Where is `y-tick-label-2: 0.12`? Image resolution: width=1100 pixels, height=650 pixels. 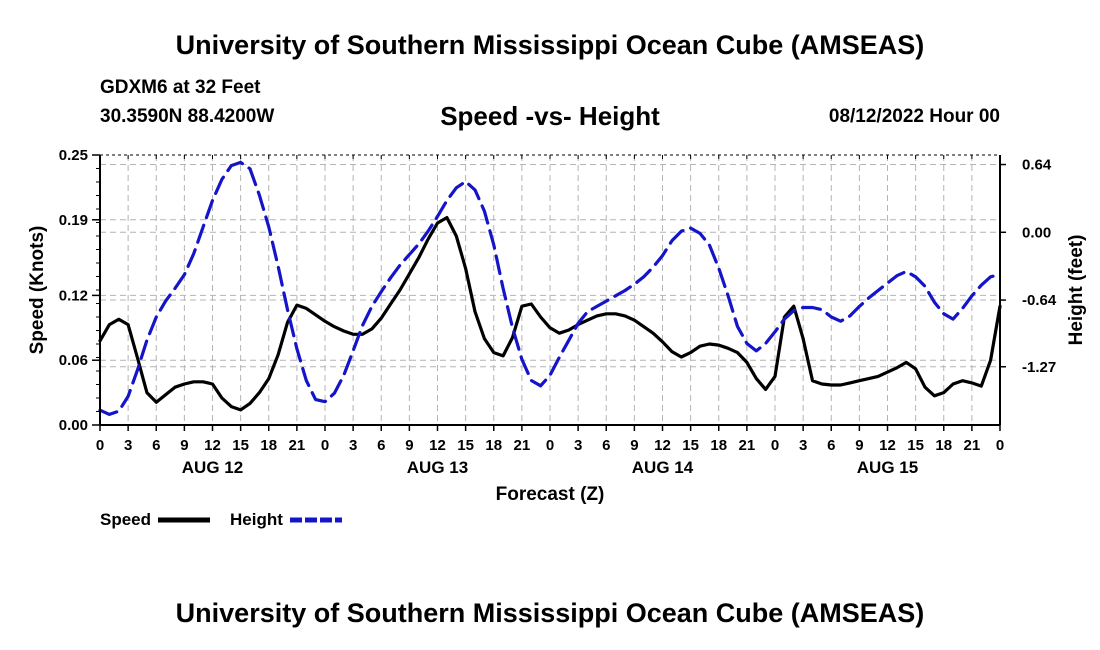
y-tick-label-2: 0.12 is located at coordinates (73, 295).